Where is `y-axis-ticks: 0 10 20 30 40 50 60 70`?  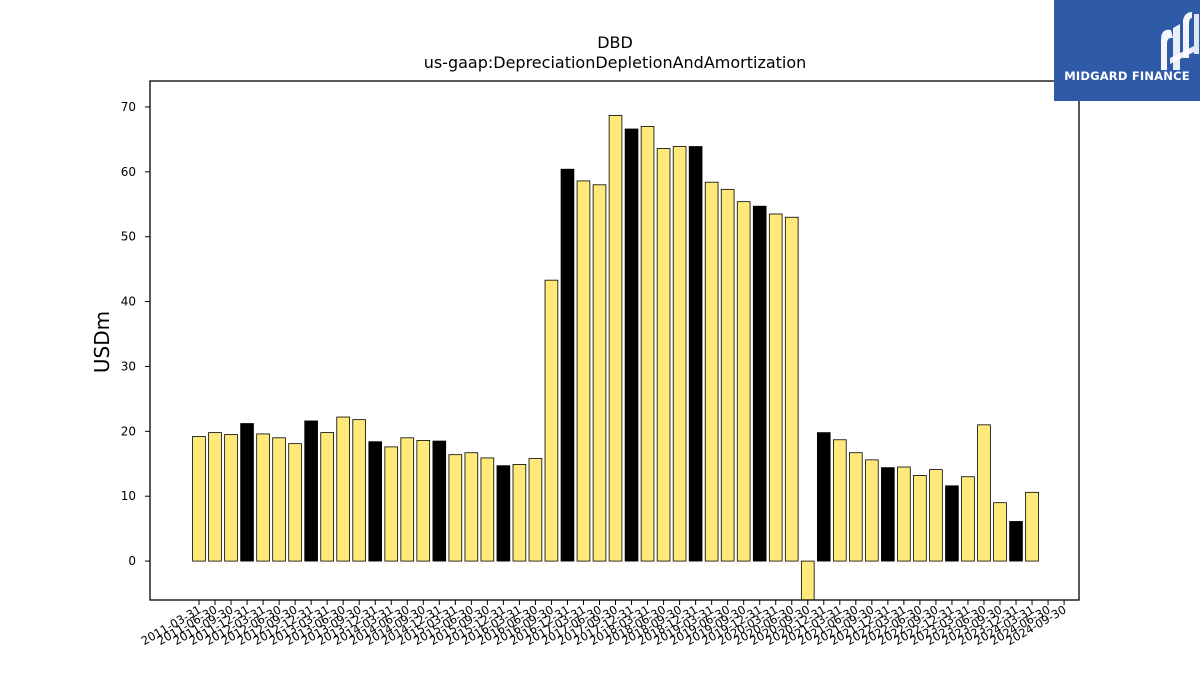
y-axis-ticks: 0 10 20 30 40 50 60 70 is located at coordinates (135, 334).